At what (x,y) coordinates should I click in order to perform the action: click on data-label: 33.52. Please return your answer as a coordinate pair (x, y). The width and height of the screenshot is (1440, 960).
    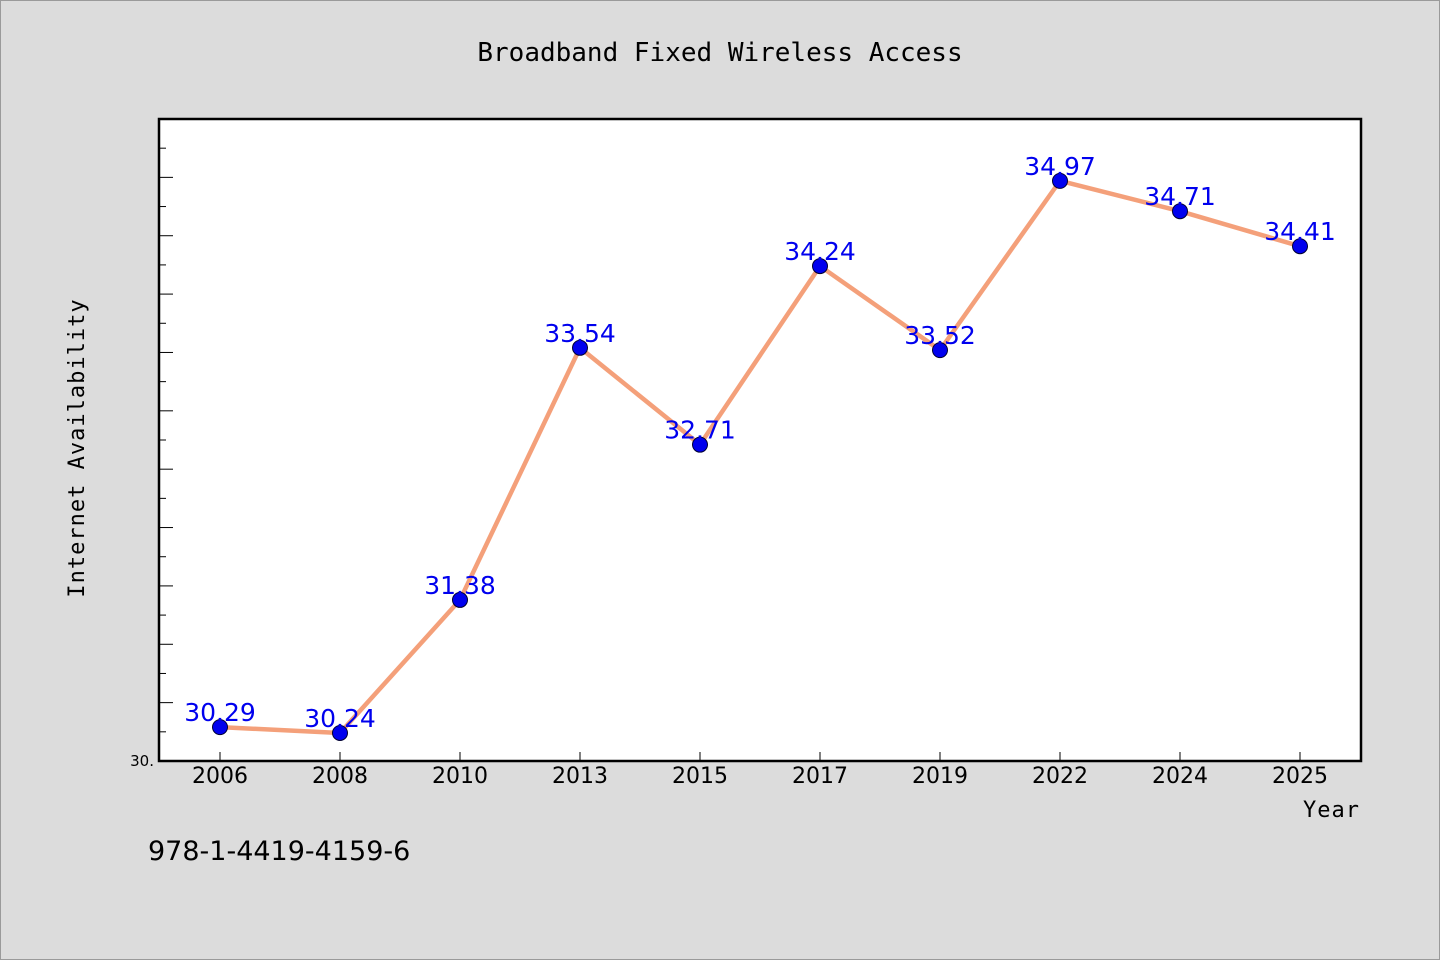
    Looking at the image, I should click on (940, 335).